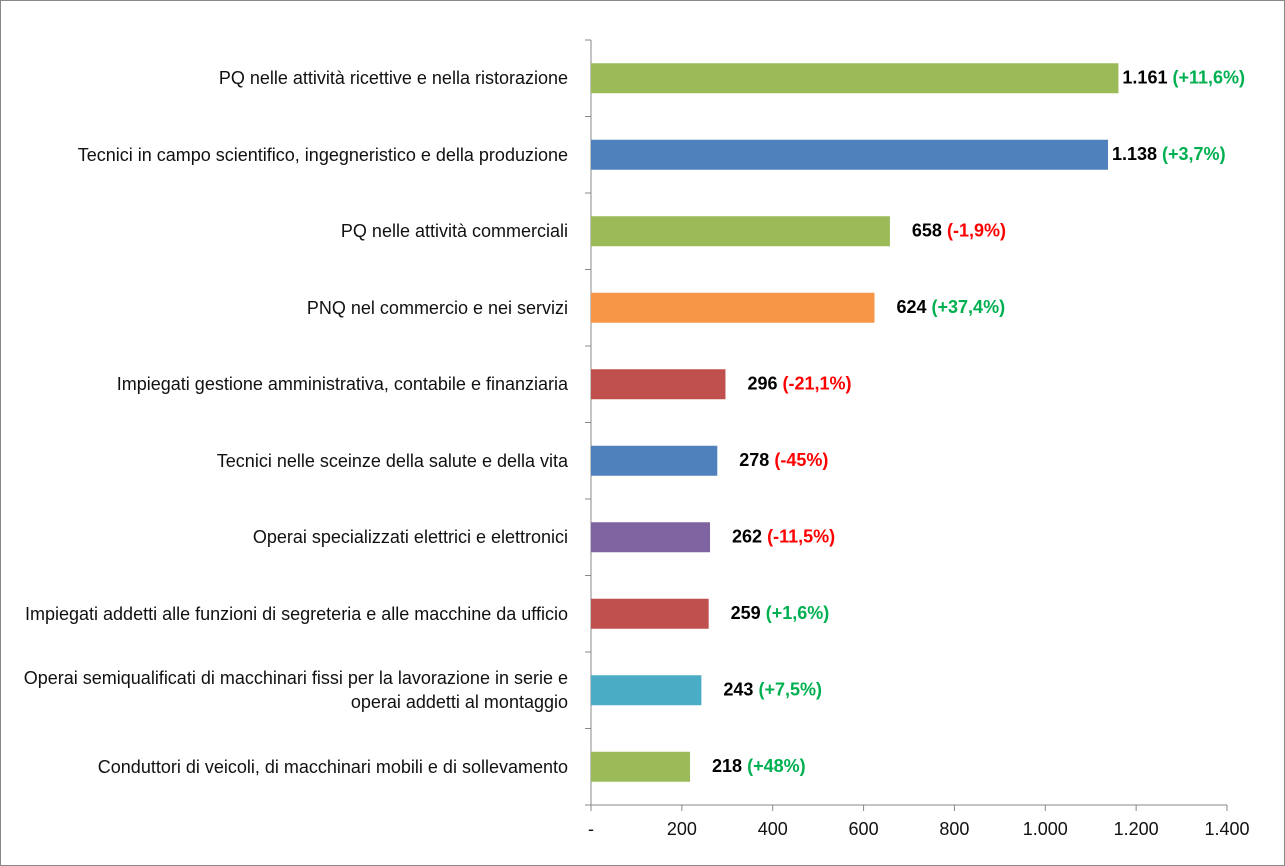 Image resolution: width=1285 pixels, height=866 pixels. What do you see at coordinates (911, 307) in the screenshot?
I see `value-number: 624` at bounding box center [911, 307].